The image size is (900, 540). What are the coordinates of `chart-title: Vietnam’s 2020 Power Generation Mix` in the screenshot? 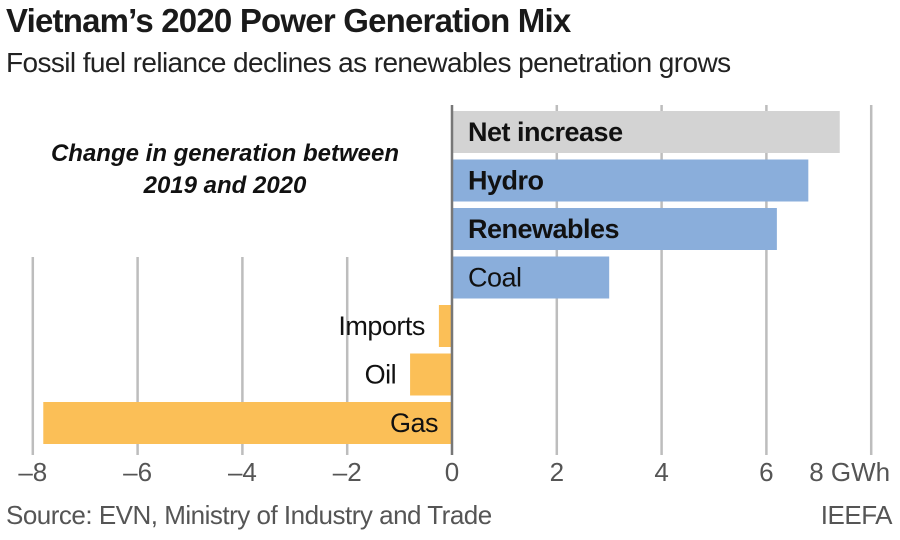 It's located at (288, 20).